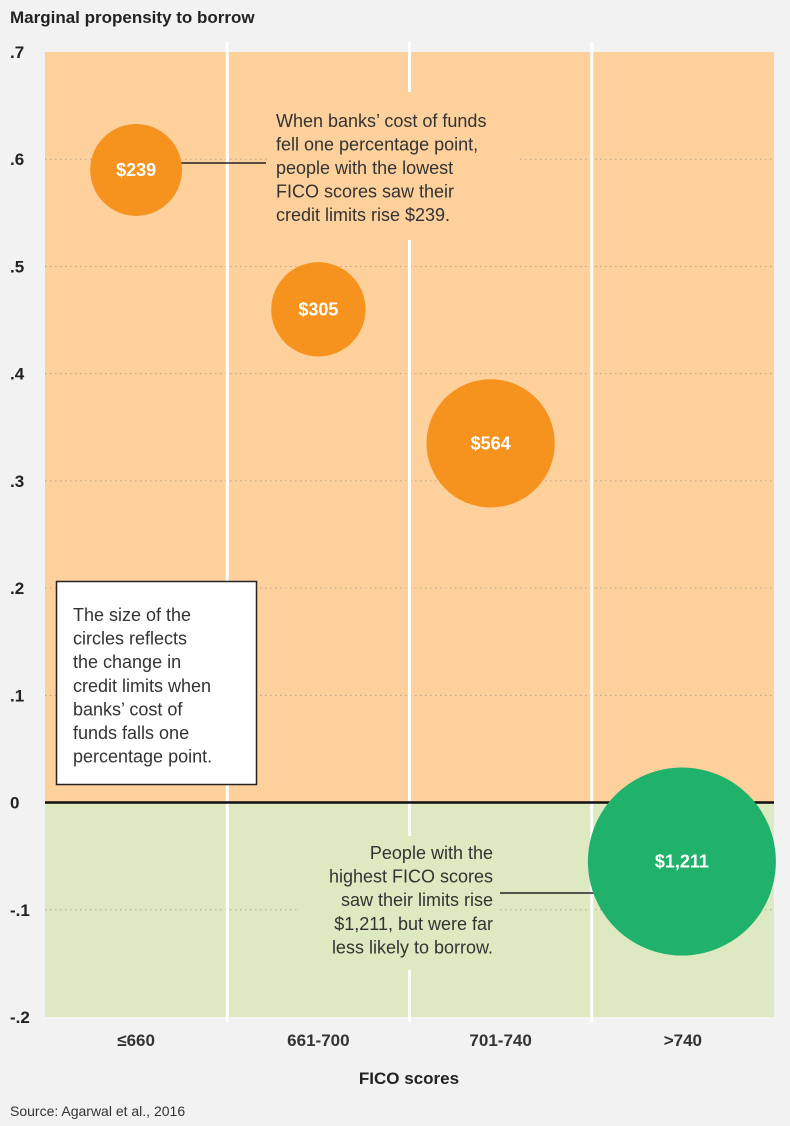  Describe the element at coordinates (365, 192) in the screenshot. I see `annotation-top-line: FICO scores saw their` at that location.